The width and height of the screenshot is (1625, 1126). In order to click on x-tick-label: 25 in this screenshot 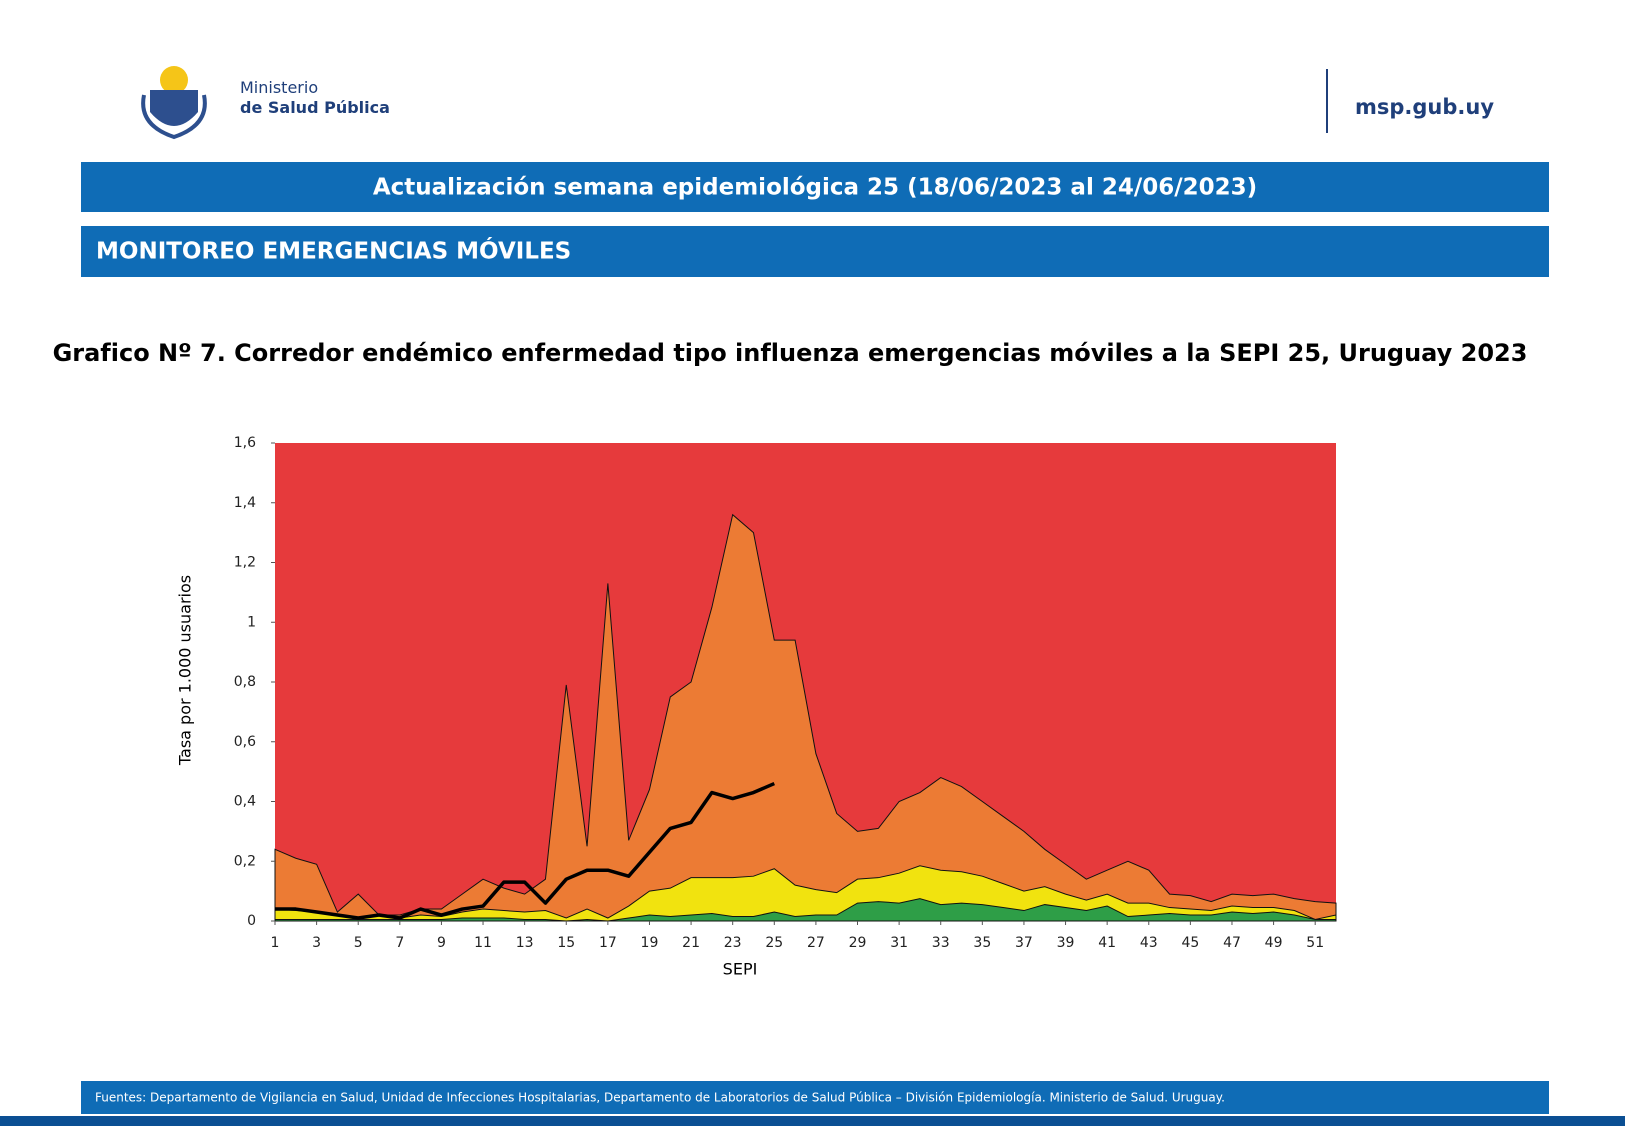, I will do `click(774, 943)`.